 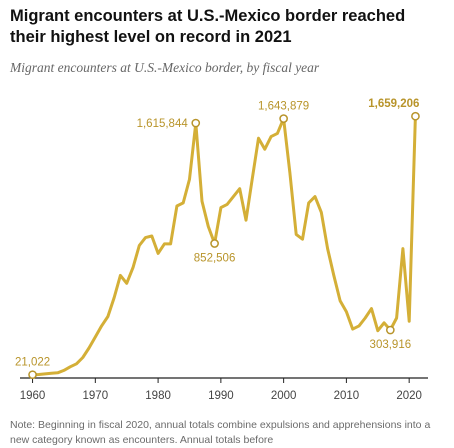 What do you see at coordinates (96, 396) in the screenshot?
I see `x-tick-label: 1970` at bounding box center [96, 396].